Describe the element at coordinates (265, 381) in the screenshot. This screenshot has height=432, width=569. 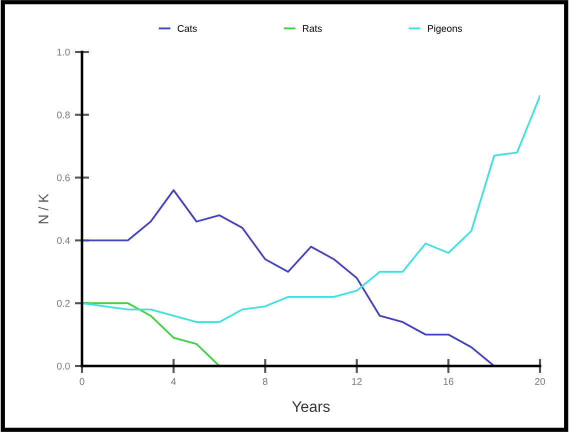
I see `x-tick-label: 8` at that location.